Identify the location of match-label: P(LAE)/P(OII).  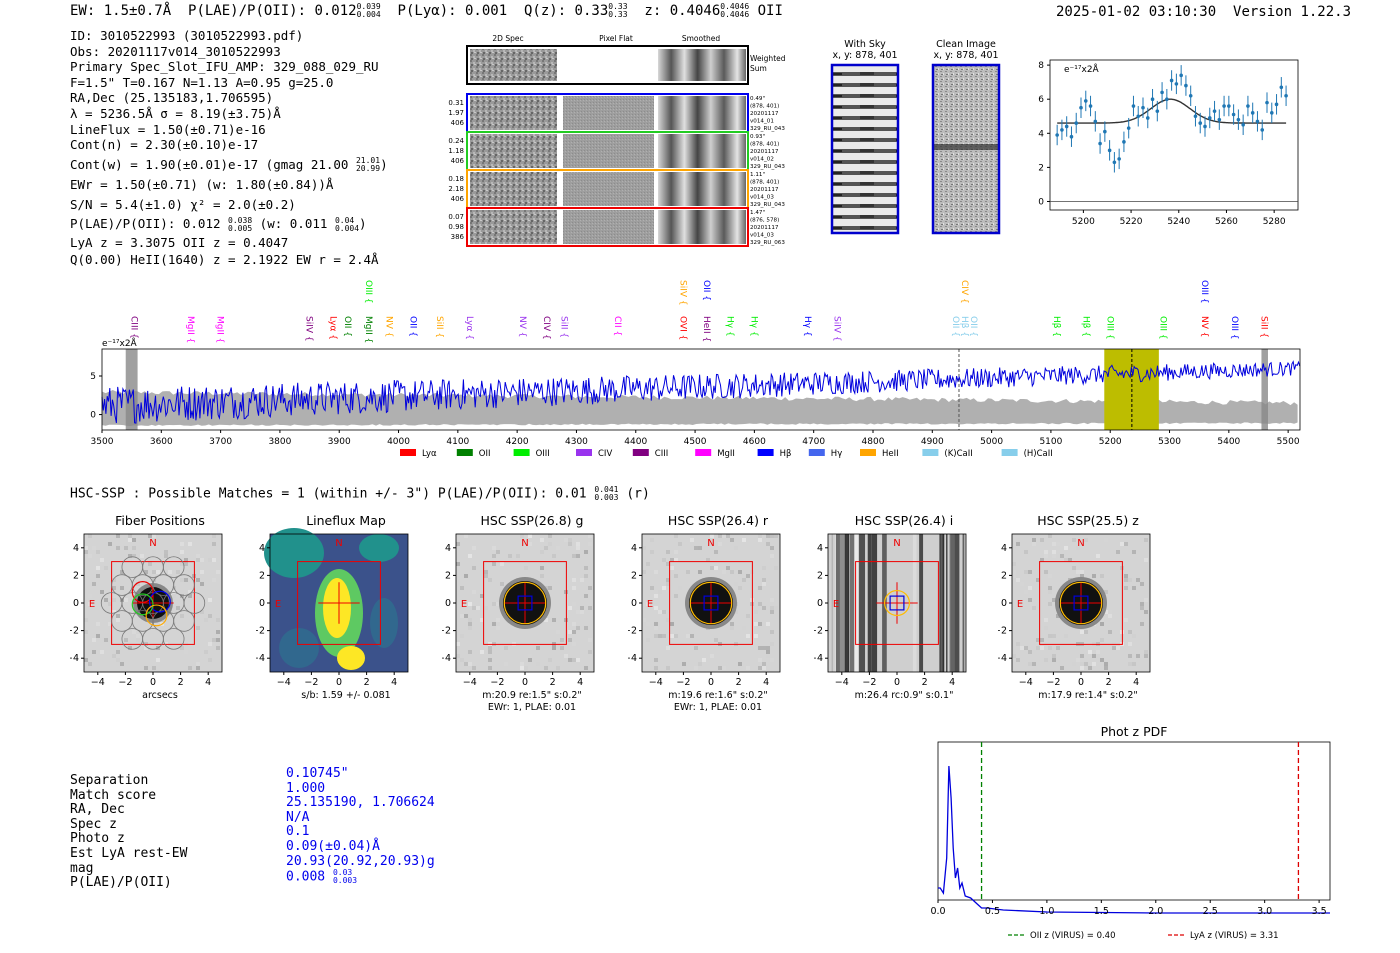
(121, 883).